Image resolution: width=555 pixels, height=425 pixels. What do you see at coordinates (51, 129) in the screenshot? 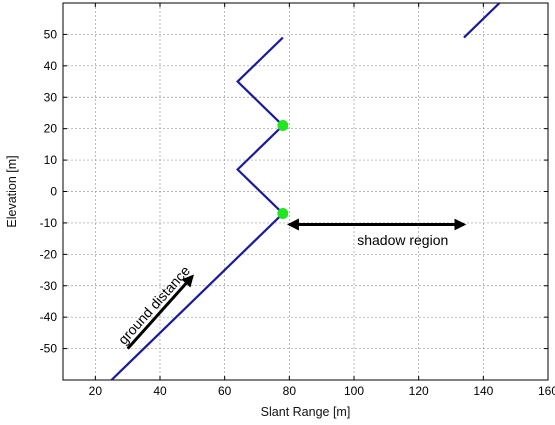
I see `y-tick-label: 20` at bounding box center [51, 129].